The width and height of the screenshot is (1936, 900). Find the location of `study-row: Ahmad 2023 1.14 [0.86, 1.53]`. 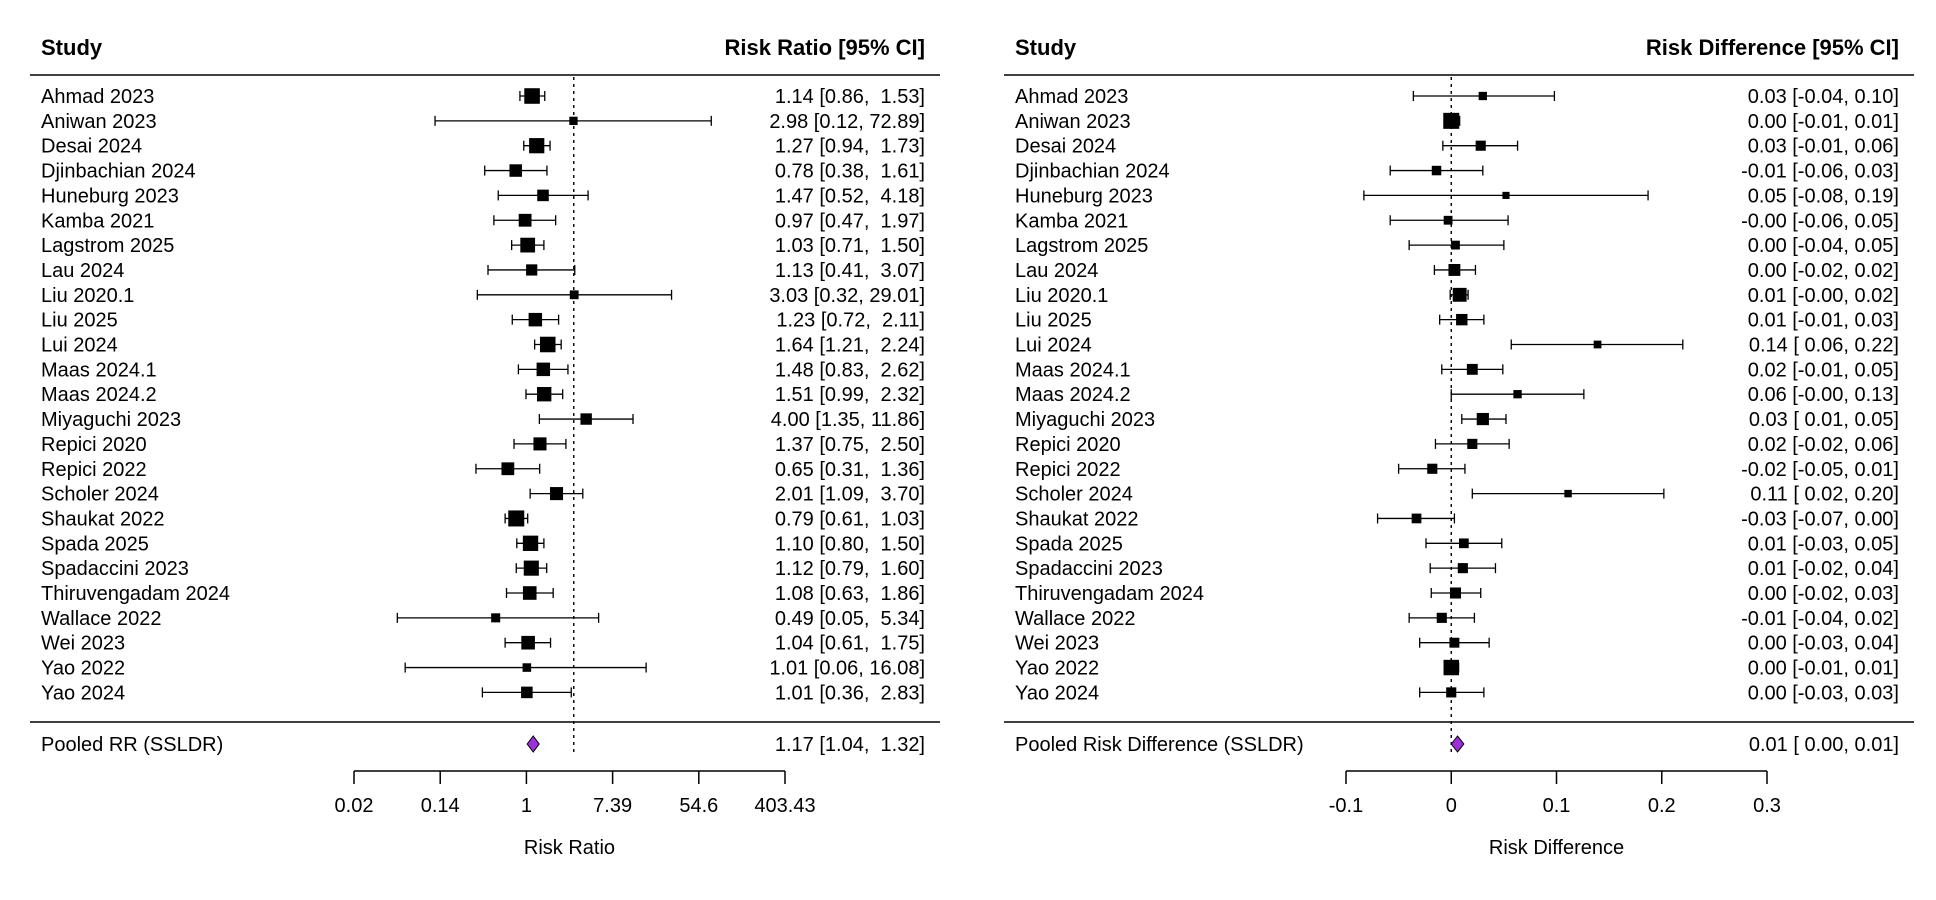

study-row: Ahmad 2023 1.14 [0.86, 1.53] is located at coordinates (483, 97).